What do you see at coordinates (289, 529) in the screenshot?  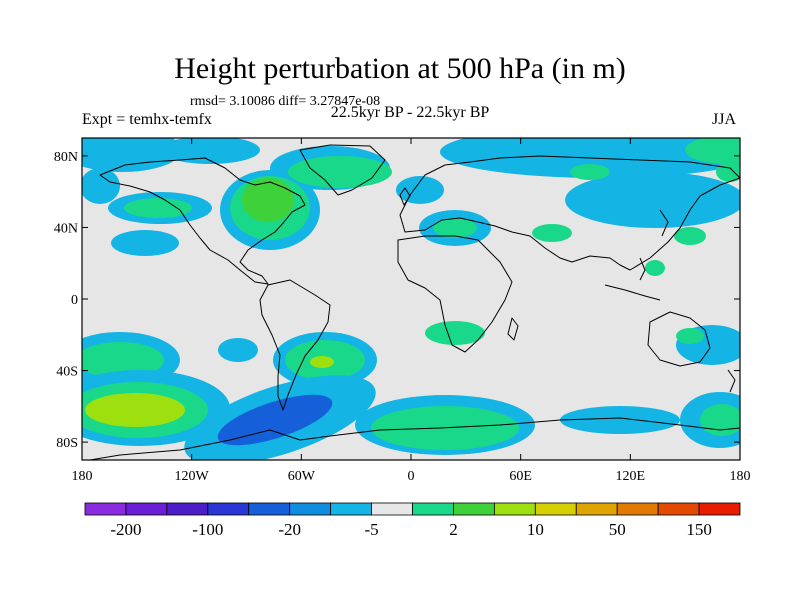 I see `colorbar-label: -20` at bounding box center [289, 529].